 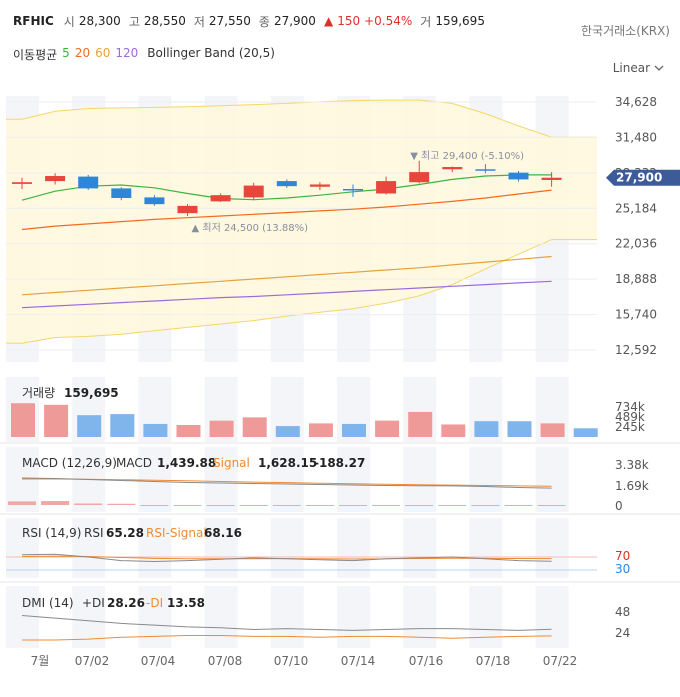 I want to click on price-tick-label: 25,184, so click(x=636, y=208).